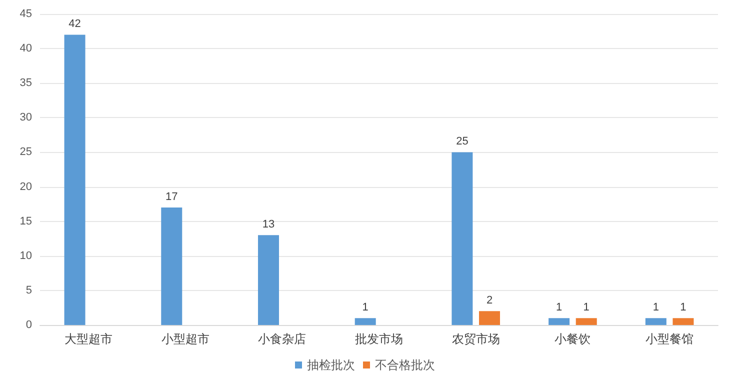  I want to click on data-label: 2, so click(489, 300).